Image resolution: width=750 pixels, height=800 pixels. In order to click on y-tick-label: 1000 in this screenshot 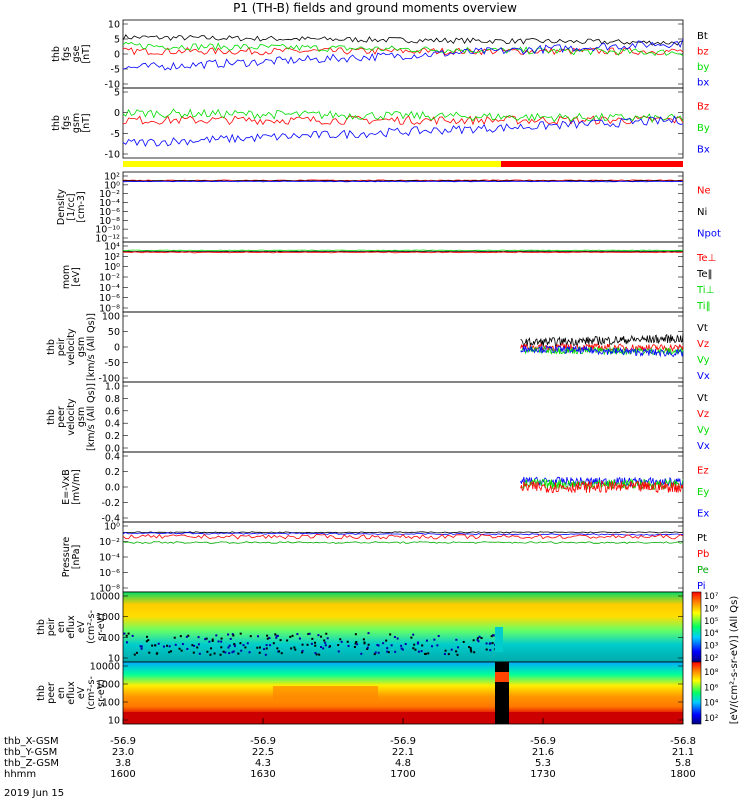, I will do `click(108, 685)`.